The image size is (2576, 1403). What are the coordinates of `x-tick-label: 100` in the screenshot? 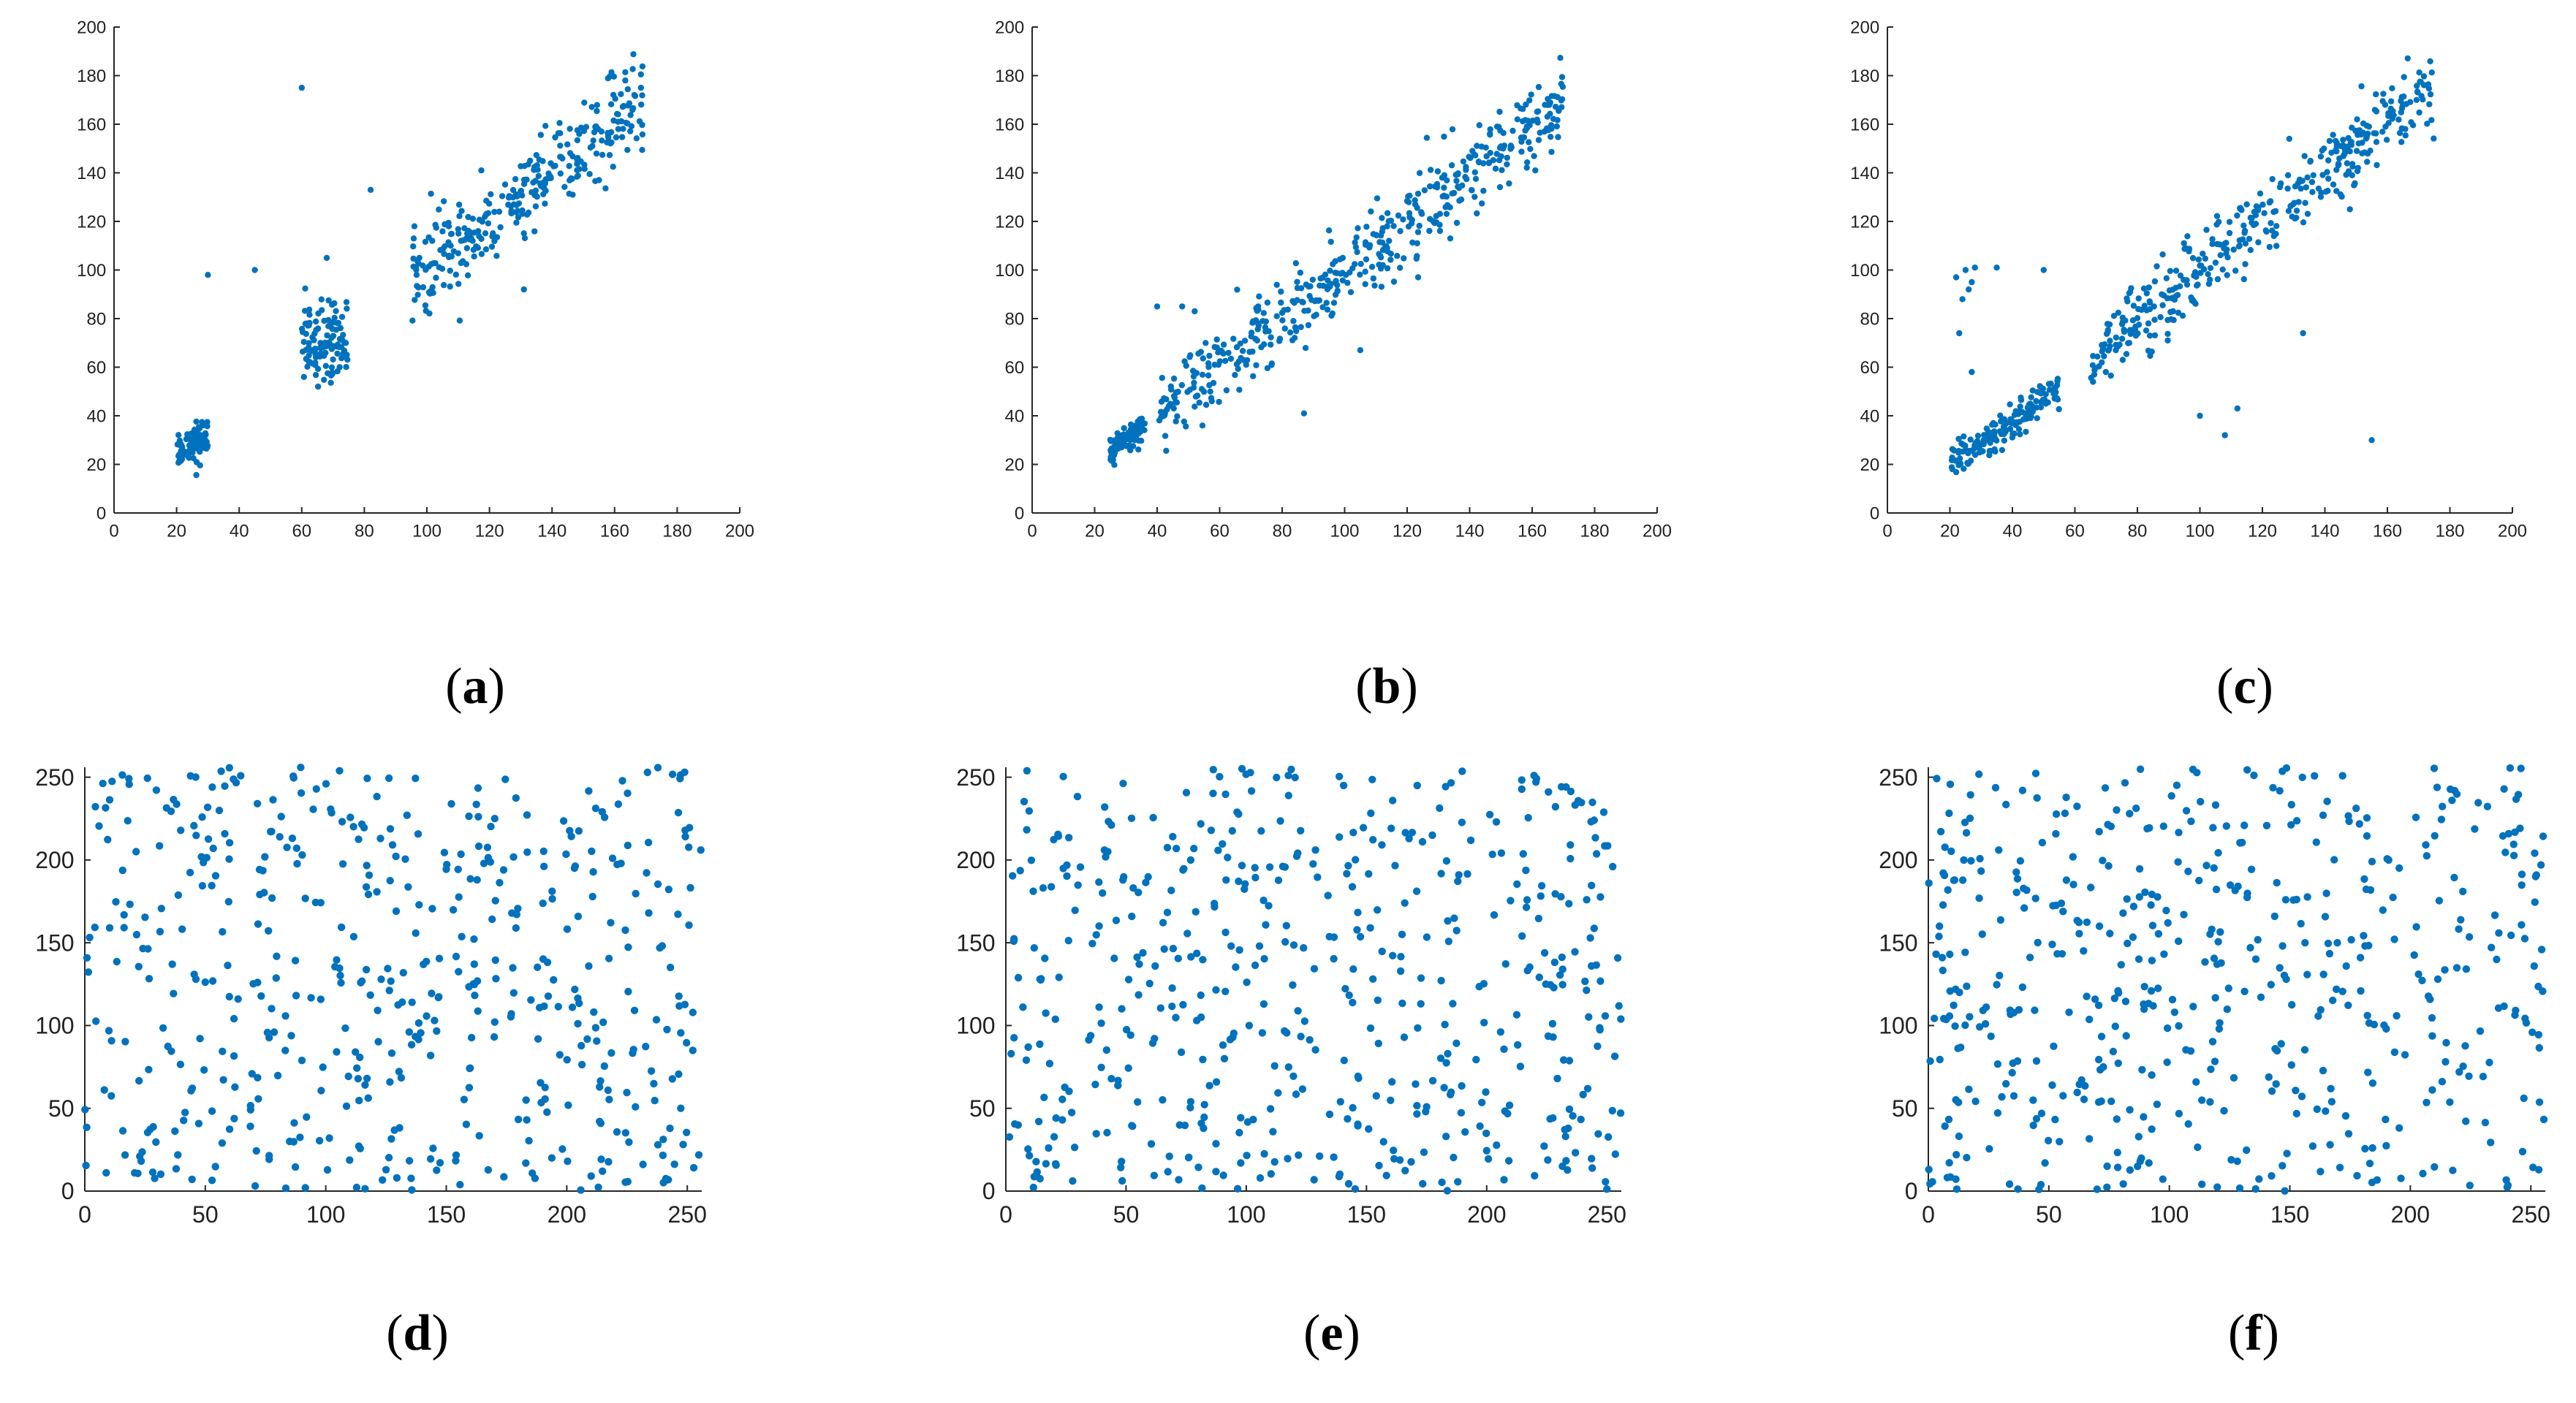 It's located at (2199, 531).